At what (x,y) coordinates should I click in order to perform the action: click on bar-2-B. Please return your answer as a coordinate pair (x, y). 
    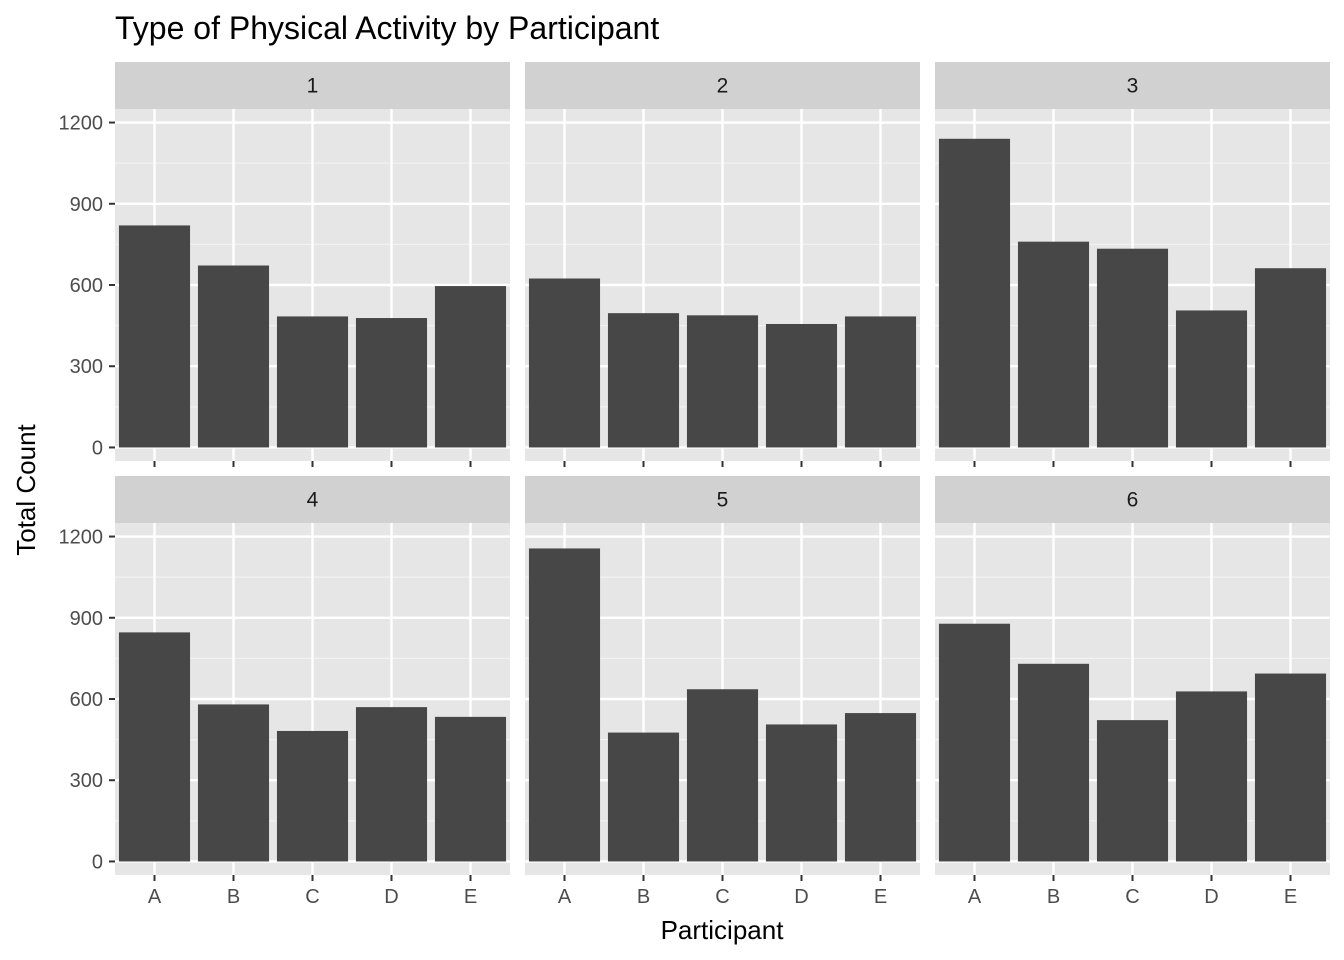
    Looking at the image, I should click on (643, 380).